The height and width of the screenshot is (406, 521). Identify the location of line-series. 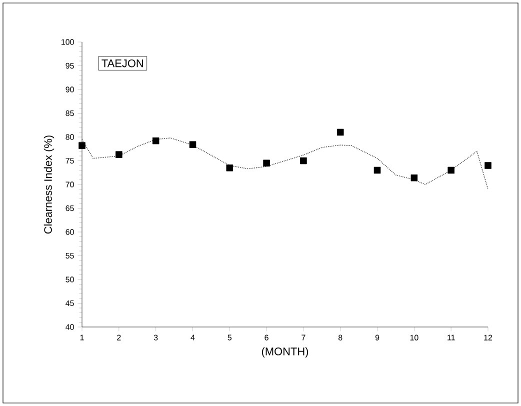
(285, 164).